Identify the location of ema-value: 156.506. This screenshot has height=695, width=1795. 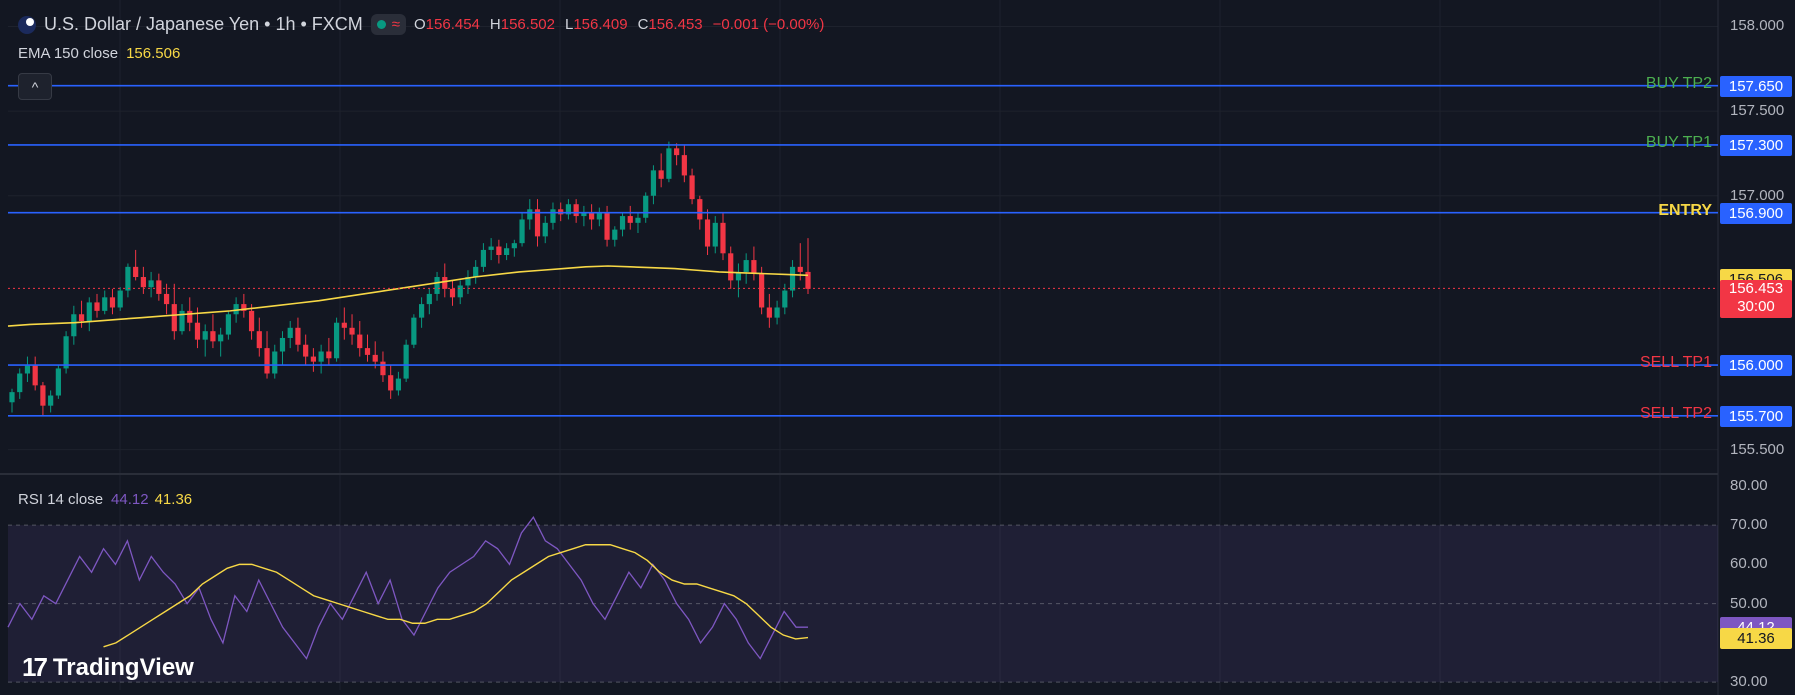
(153, 53).